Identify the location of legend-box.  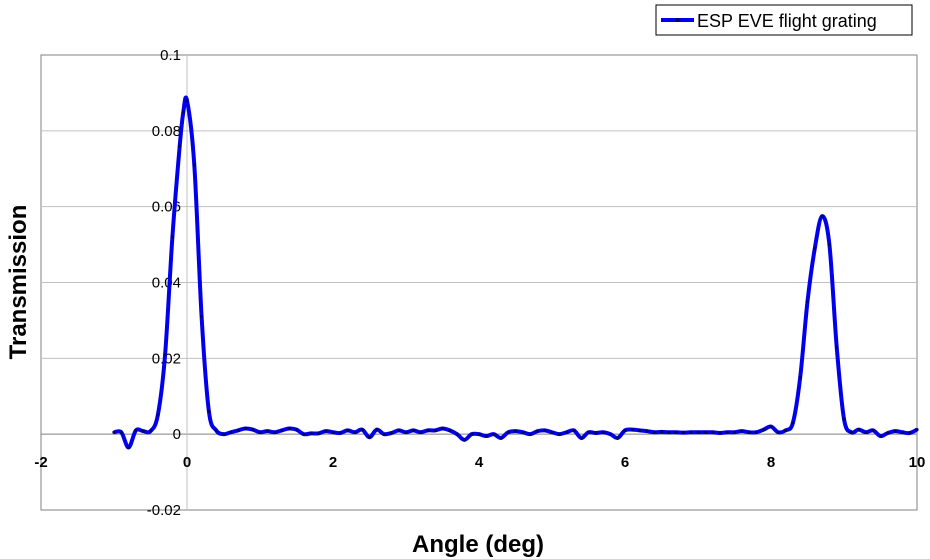
(784, 20).